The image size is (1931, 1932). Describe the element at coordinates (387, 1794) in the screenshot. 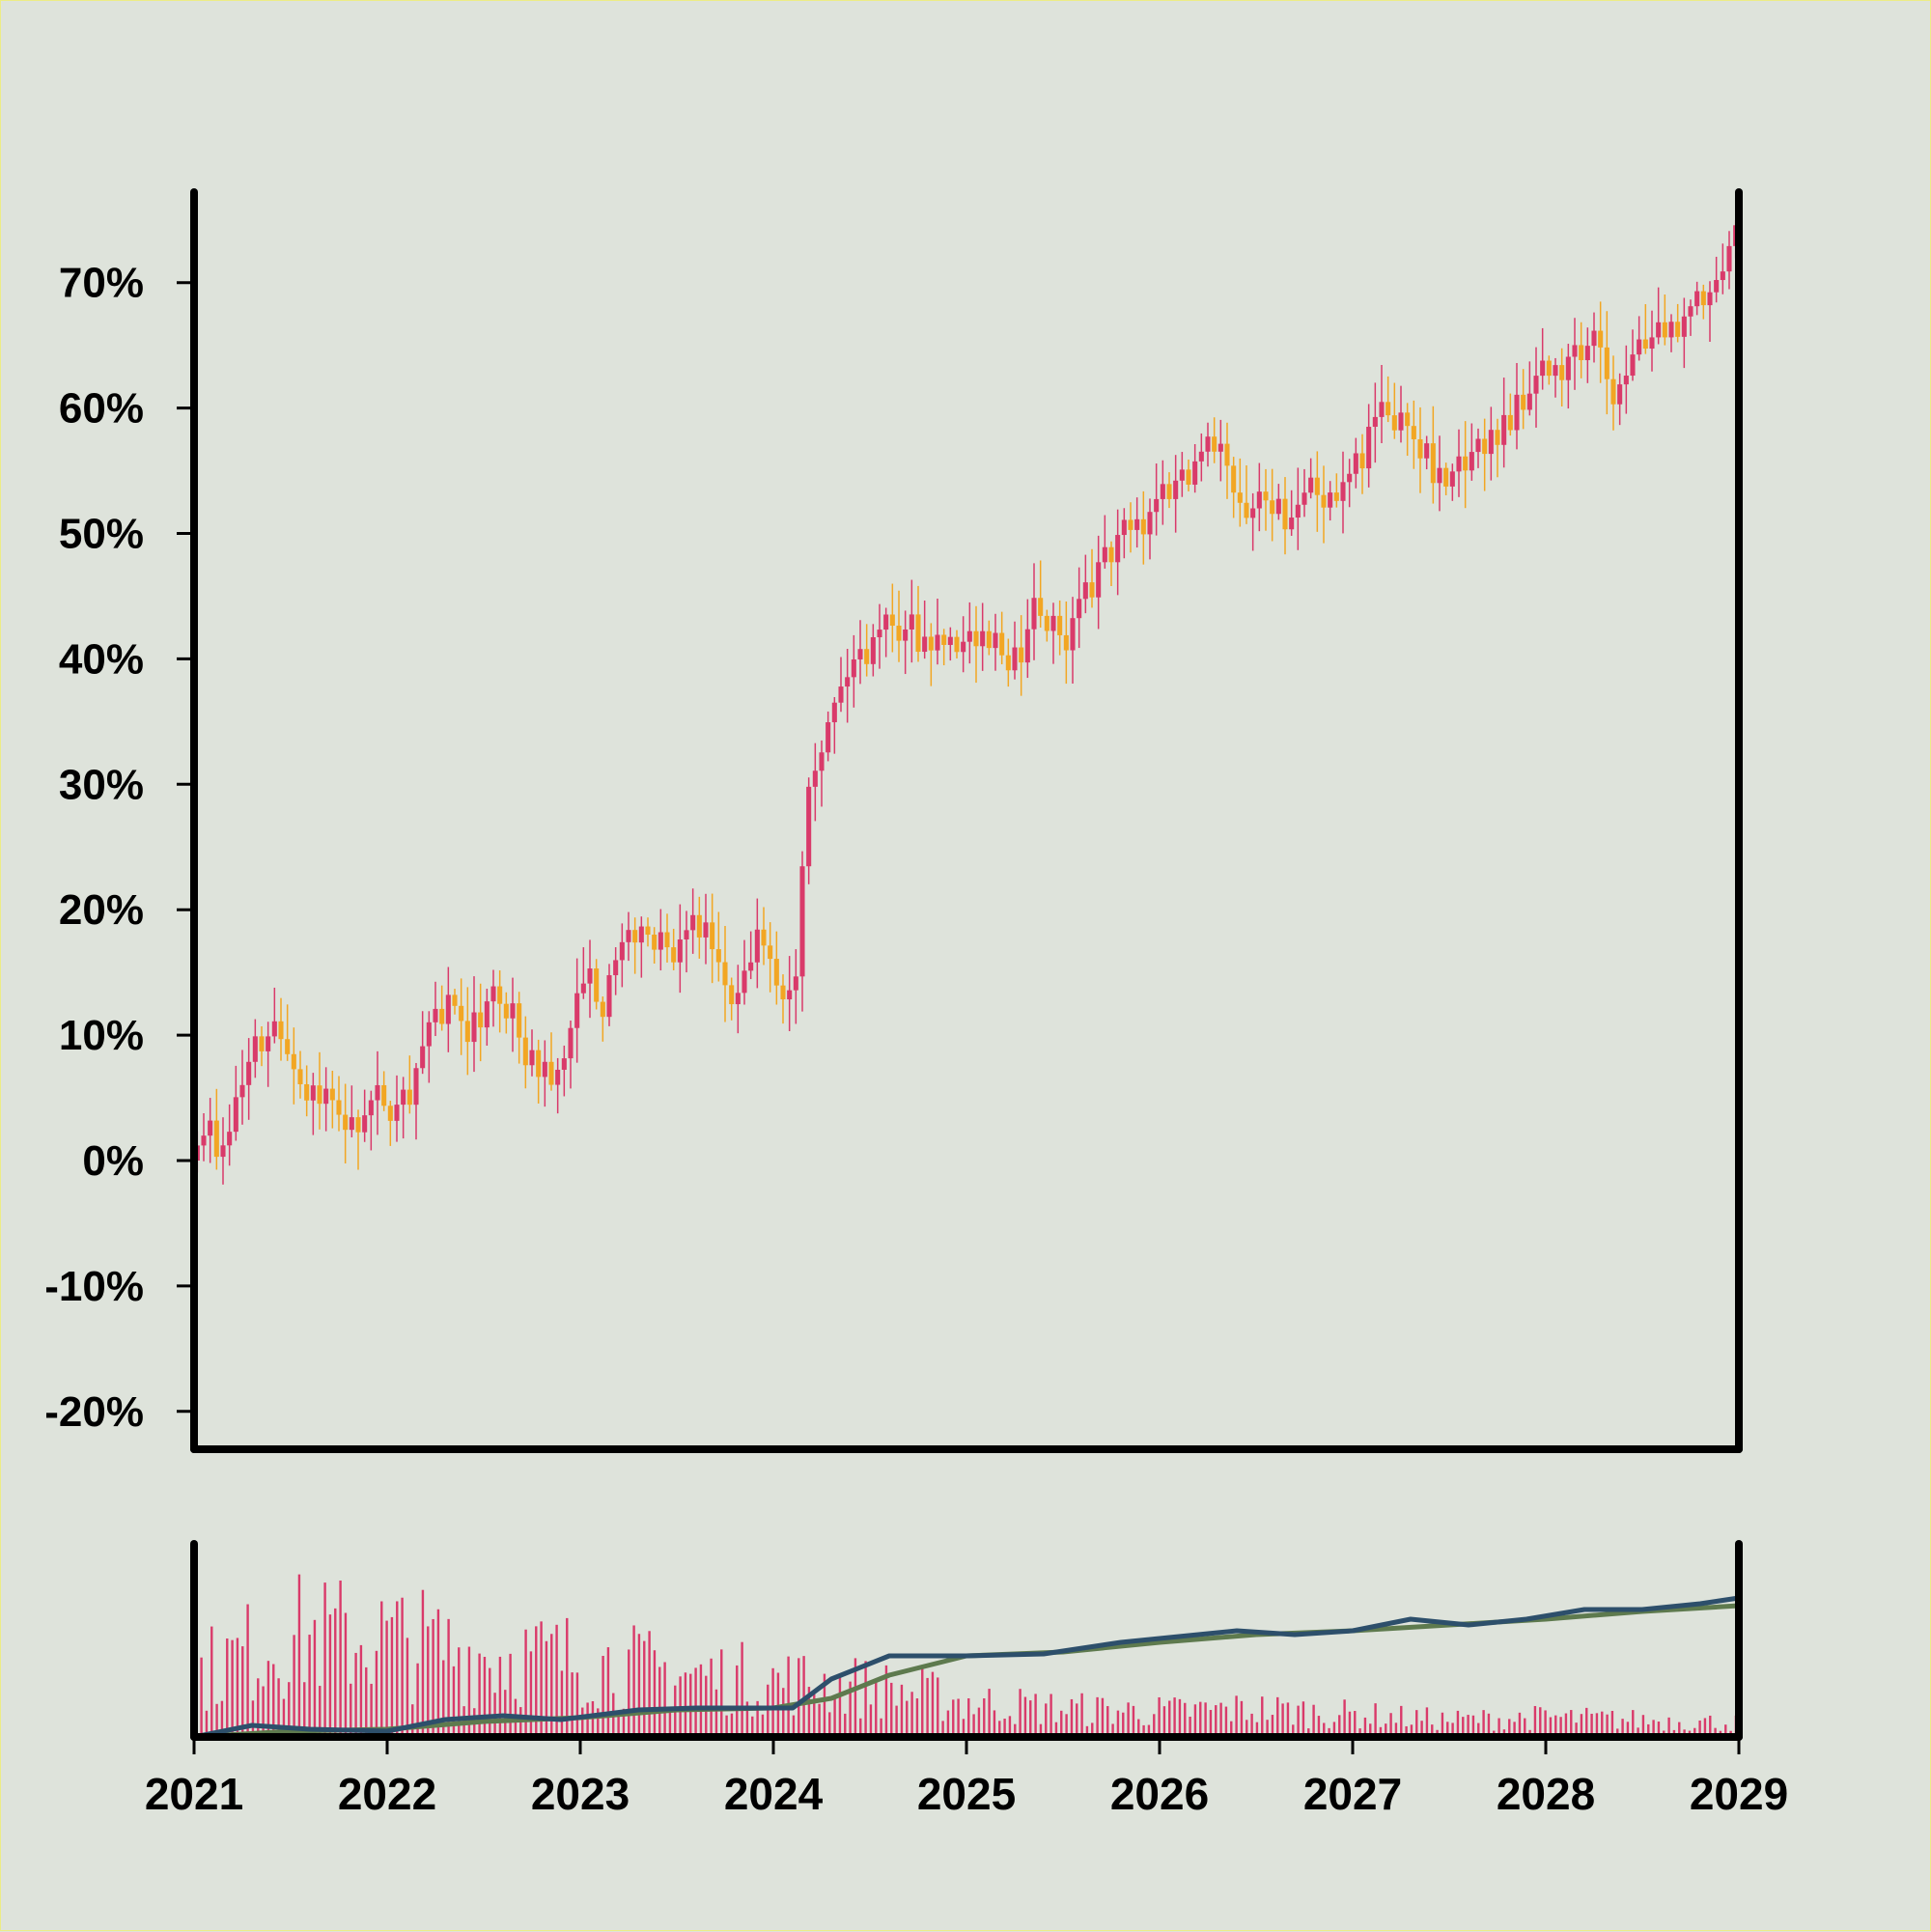

I see `x-tick-label: 2022` at that location.